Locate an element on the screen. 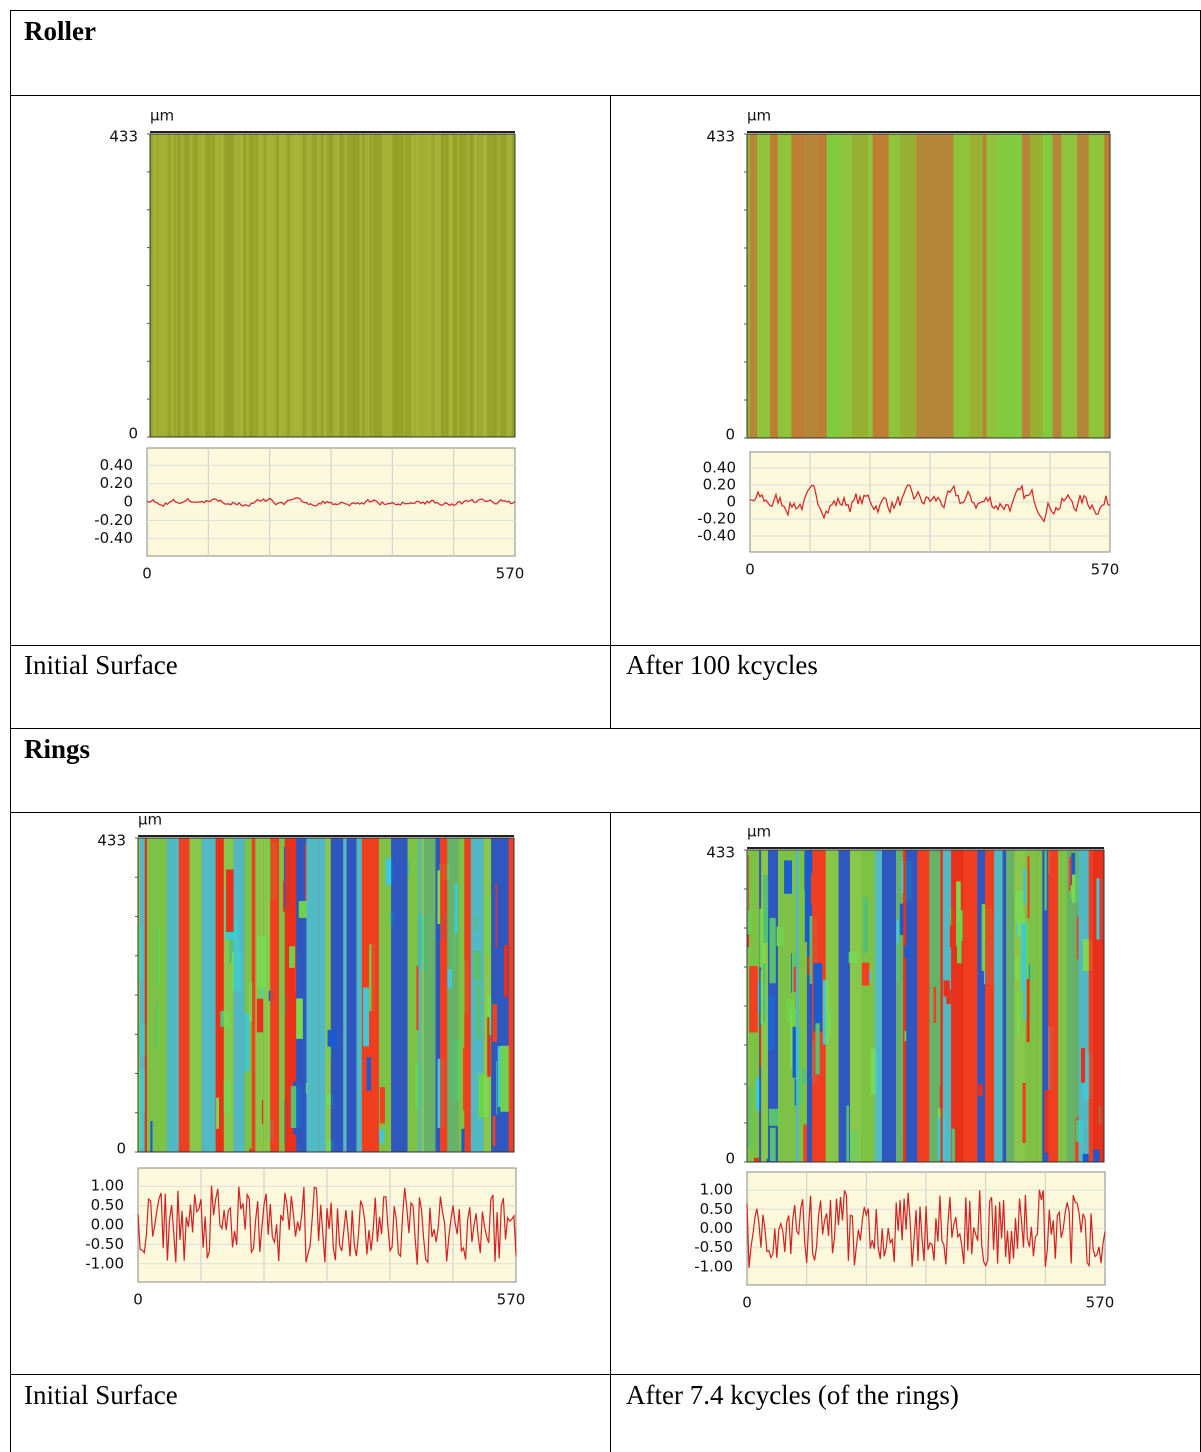 The image size is (1201, 1452). x-label: 0 is located at coordinates (147, 574).